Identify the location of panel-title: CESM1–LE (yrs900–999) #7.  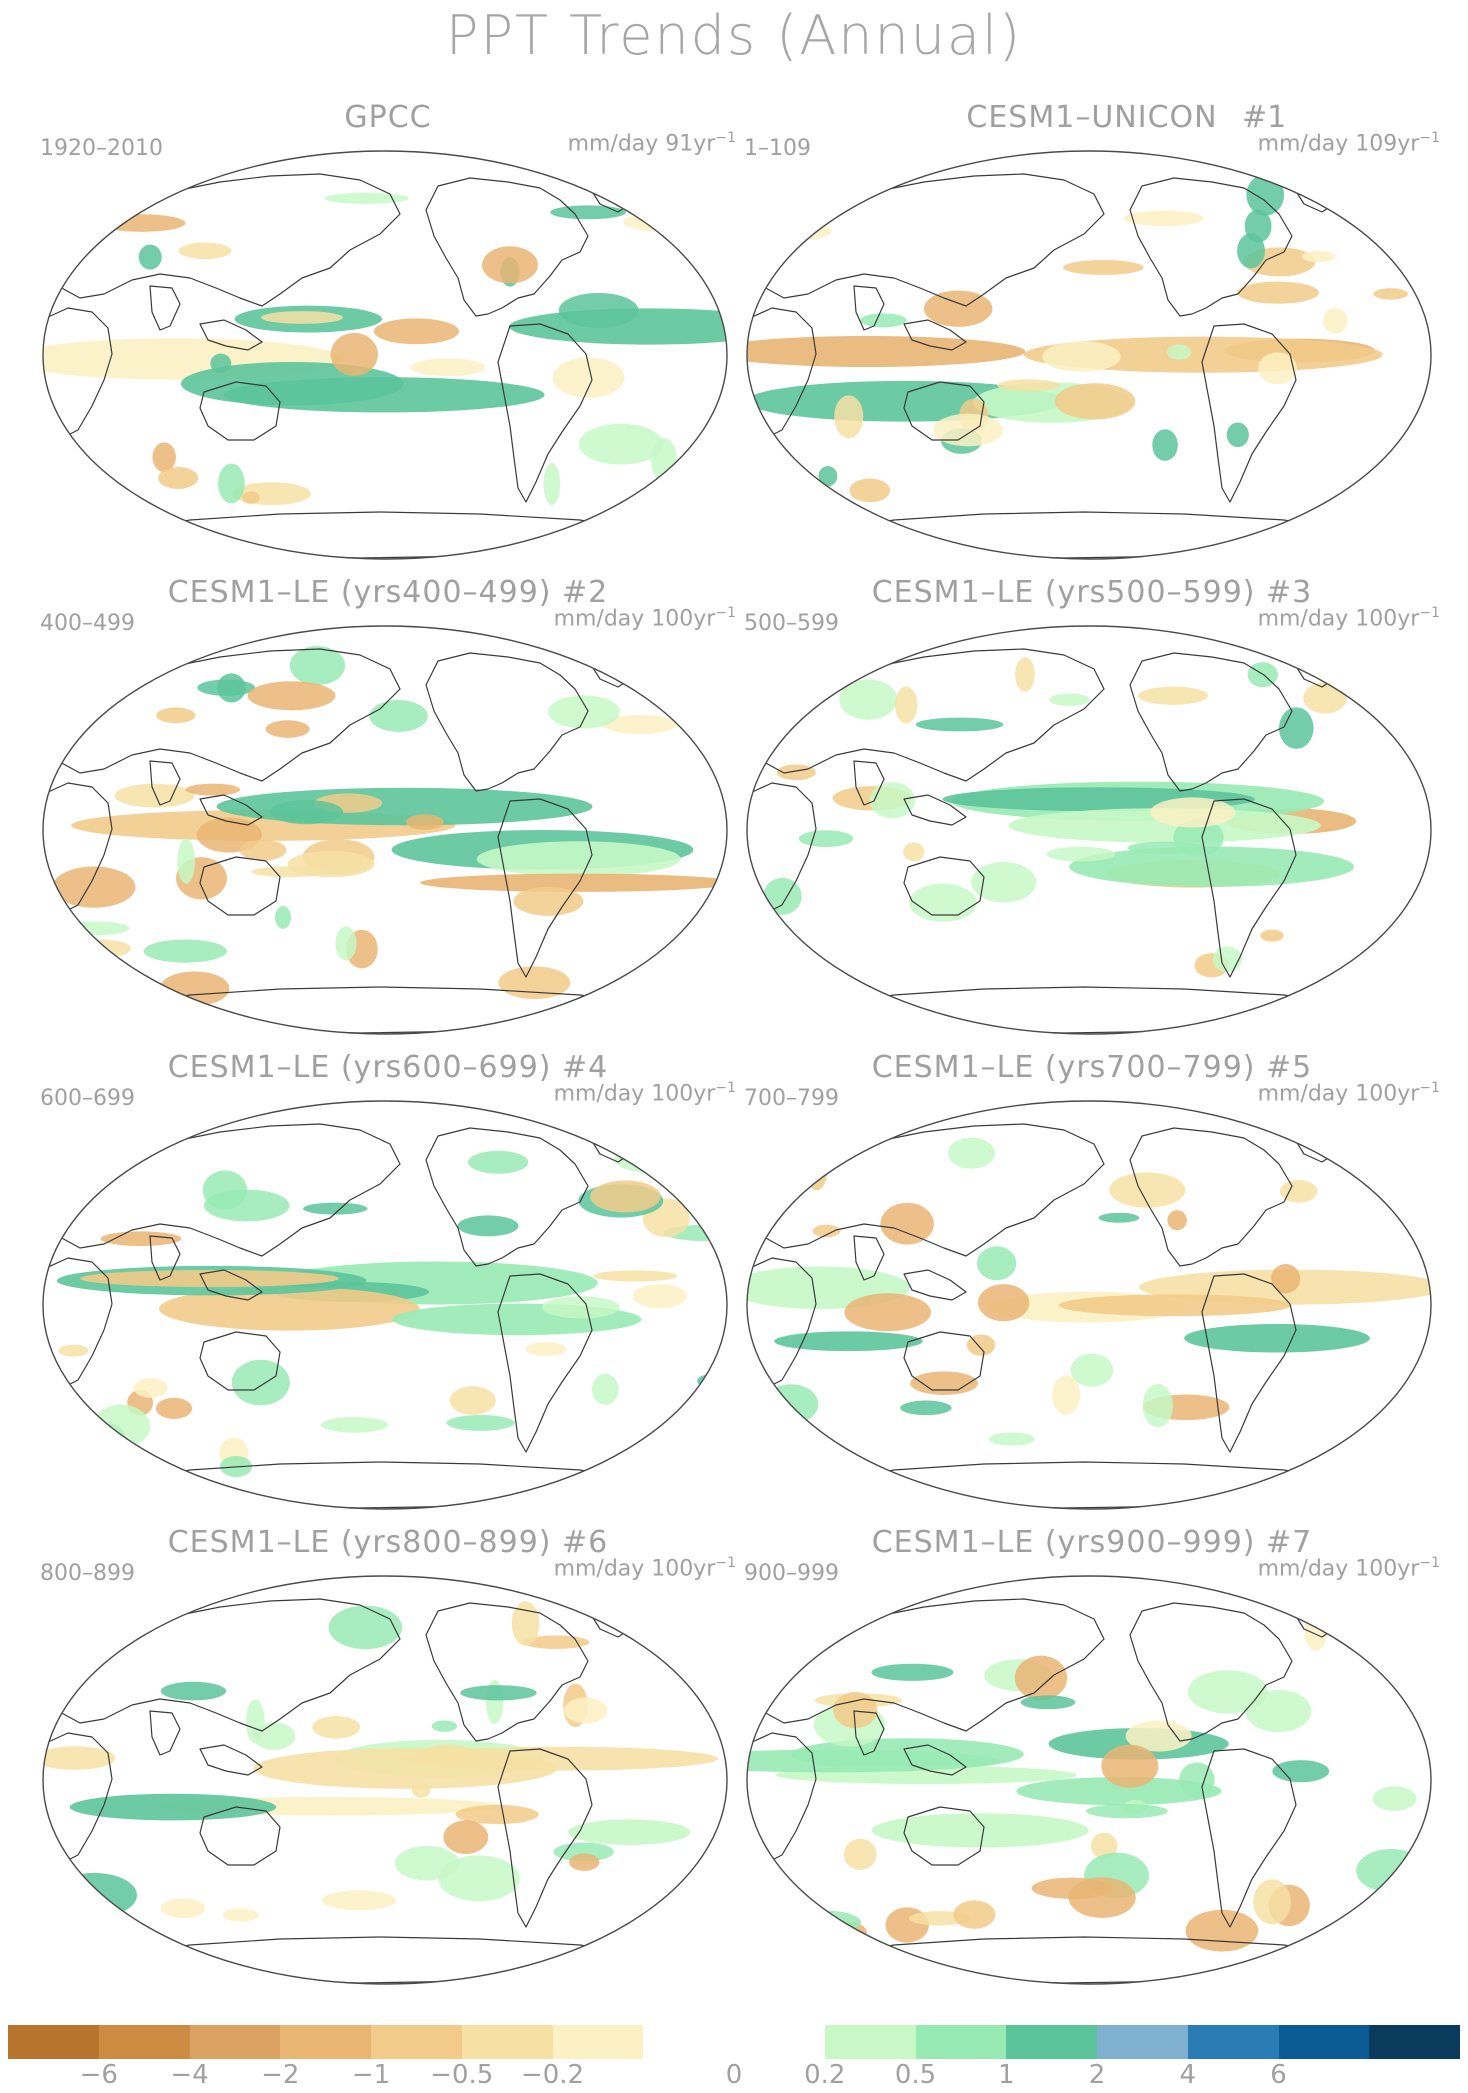
(1092, 1542).